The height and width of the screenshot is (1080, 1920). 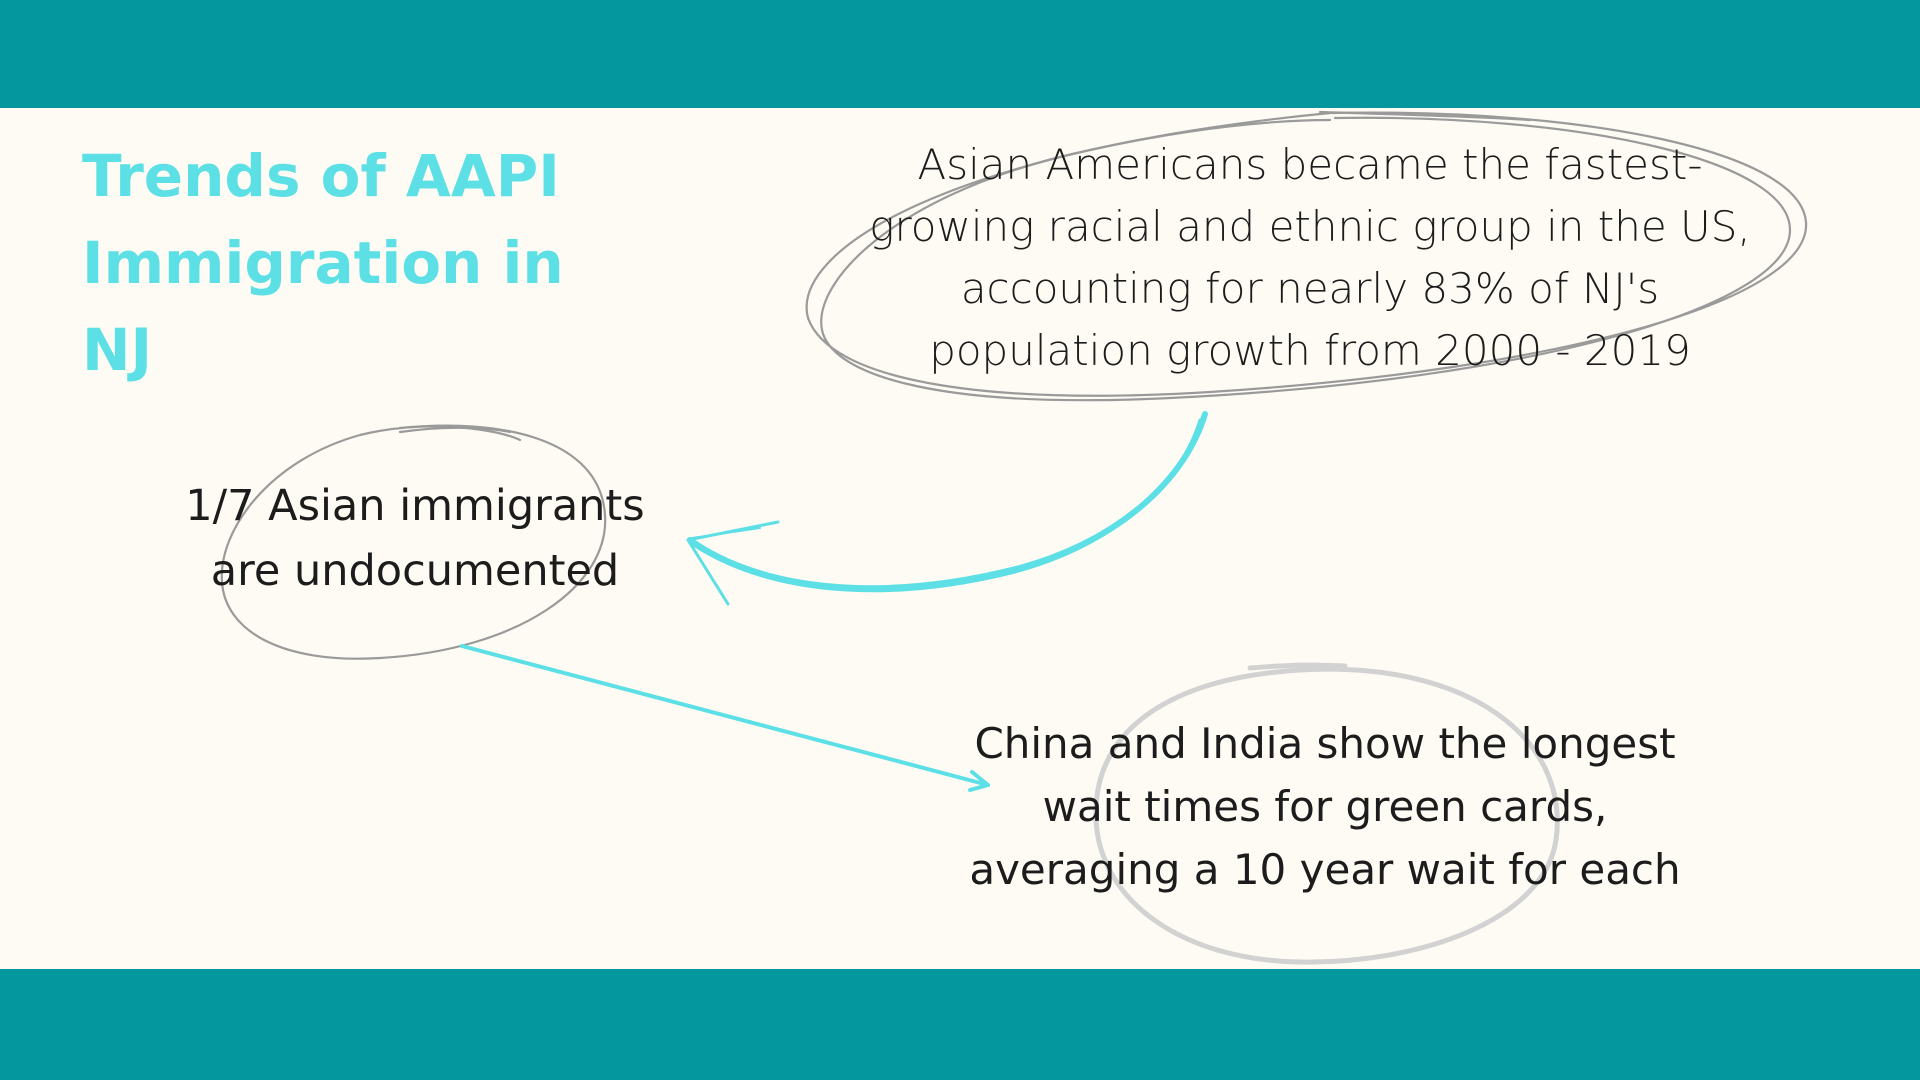 I want to click on bottom-band, so click(x=960, y=1024).